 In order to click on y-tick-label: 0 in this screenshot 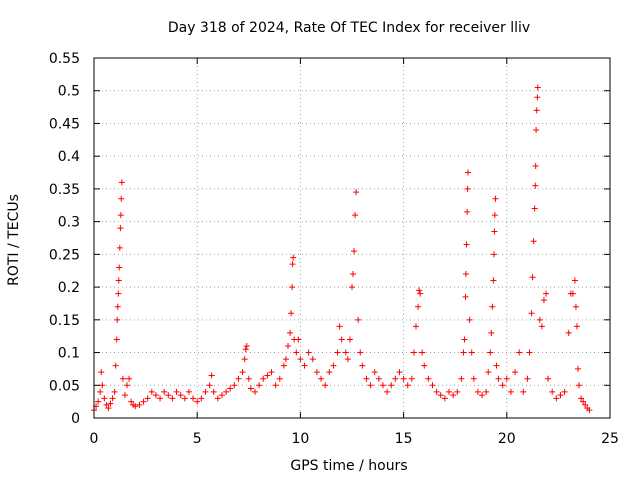, I will do `click(75, 419)`.